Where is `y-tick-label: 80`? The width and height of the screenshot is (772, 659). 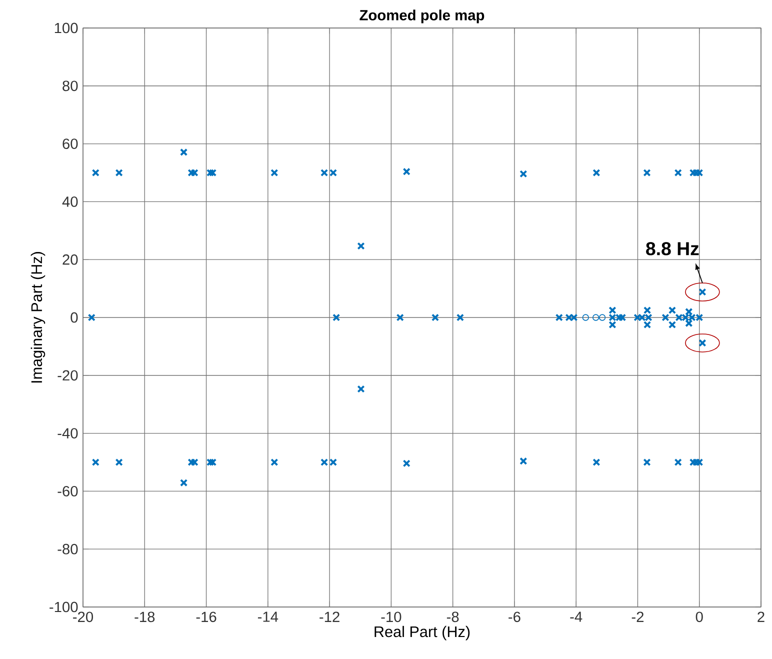
y-tick-label: 80 is located at coordinates (70, 86).